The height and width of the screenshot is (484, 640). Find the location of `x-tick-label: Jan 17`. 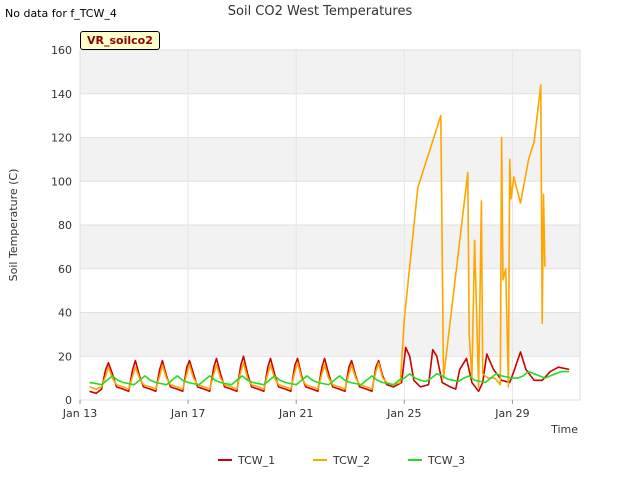

x-tick-label: Jan 17 is located at coordinates (187, 413).